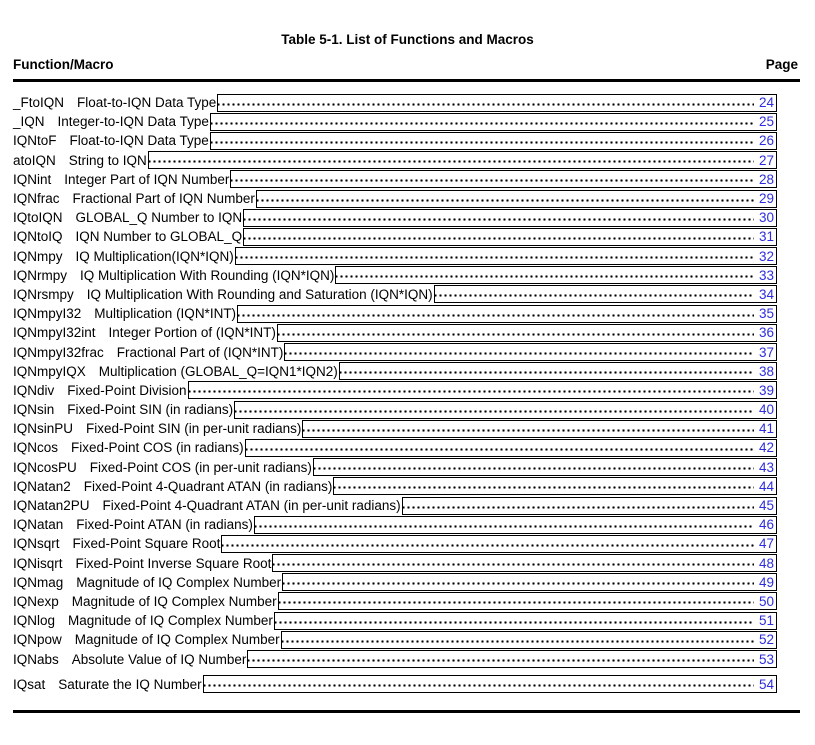  Describe the element at coordinates (766, 199) in the screenshot. I see `page-number: 29` at that location.